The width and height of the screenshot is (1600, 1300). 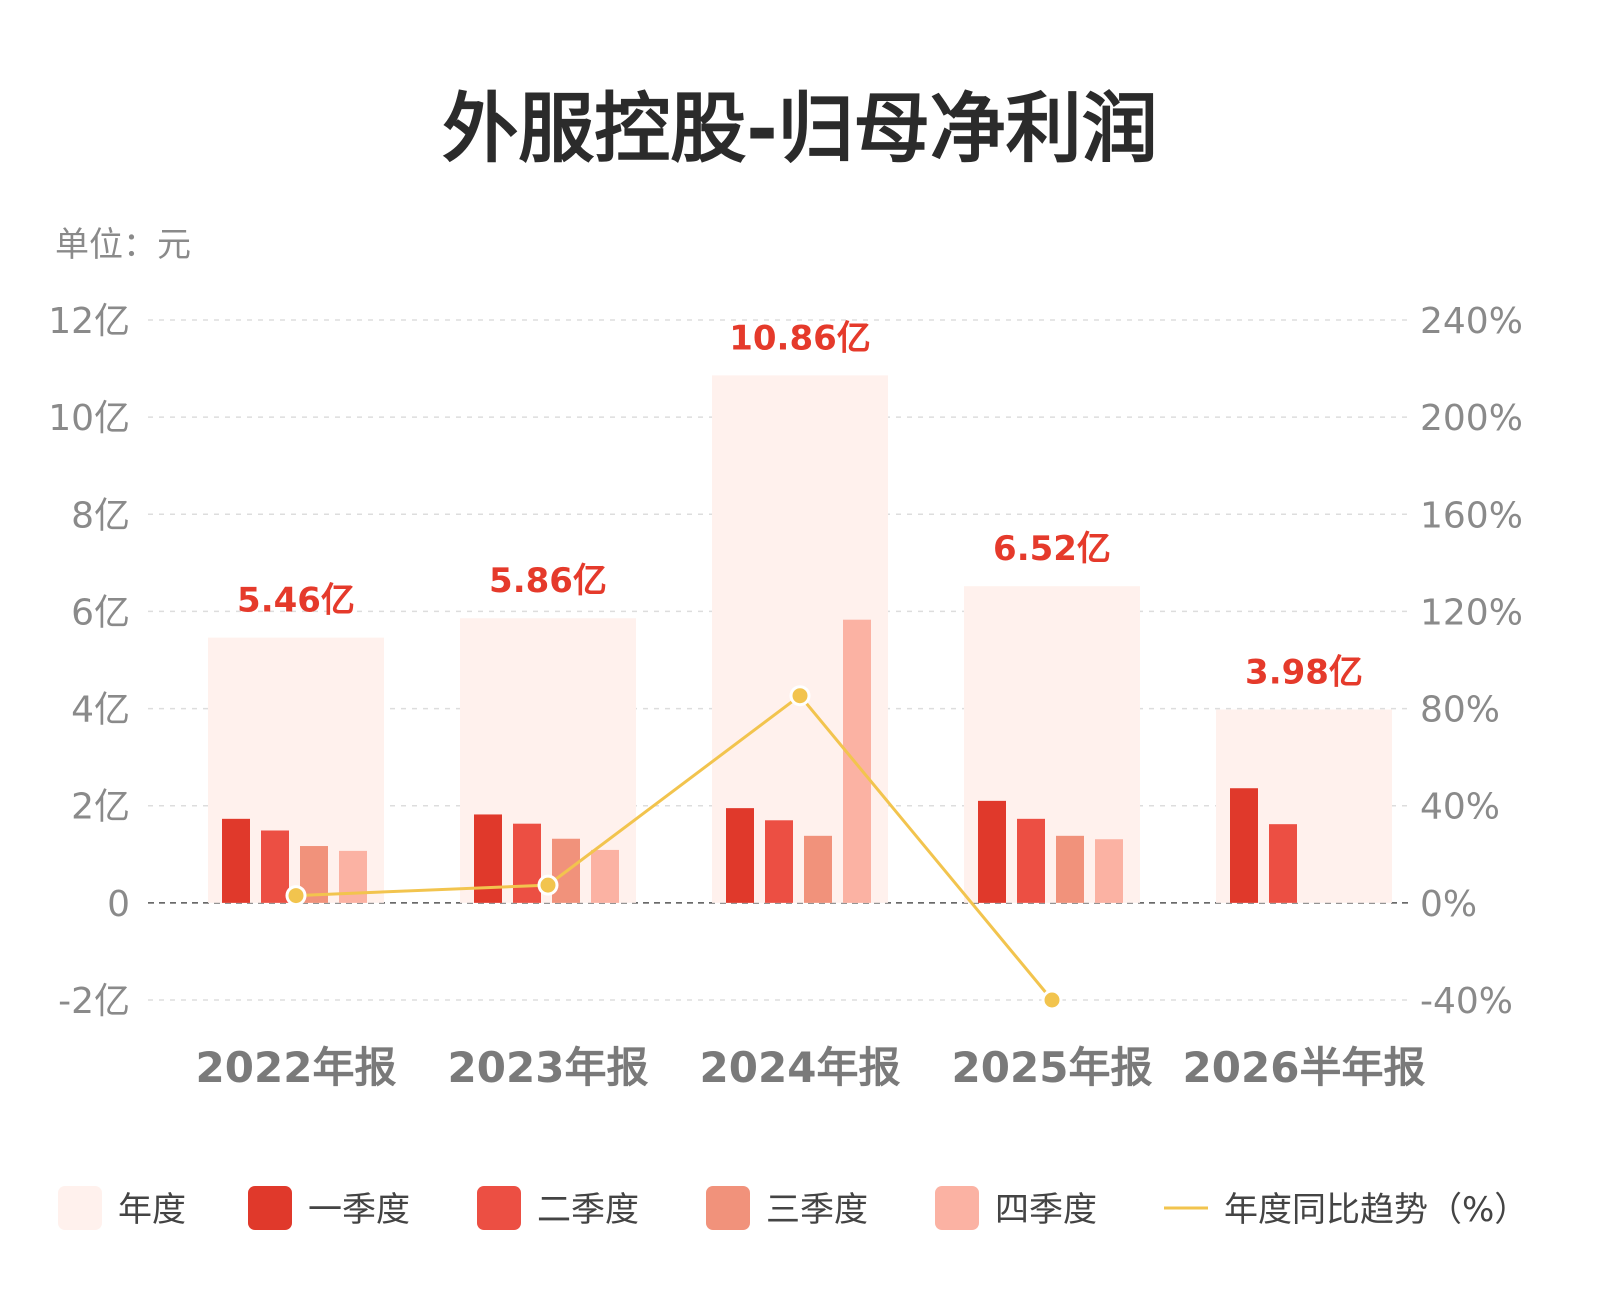 I want to click on x-category-label: 2022年报, so click(x=296, y=1067).